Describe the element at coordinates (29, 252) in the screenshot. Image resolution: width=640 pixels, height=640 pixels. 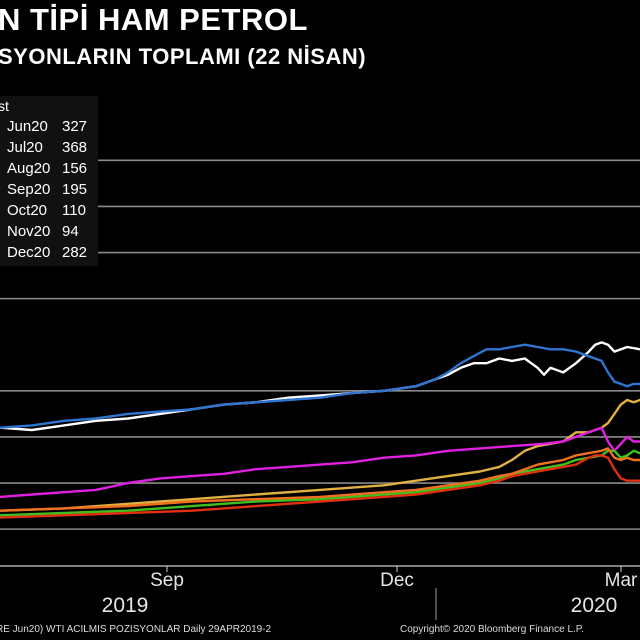
I see `legend-label: Dec20` at that location.